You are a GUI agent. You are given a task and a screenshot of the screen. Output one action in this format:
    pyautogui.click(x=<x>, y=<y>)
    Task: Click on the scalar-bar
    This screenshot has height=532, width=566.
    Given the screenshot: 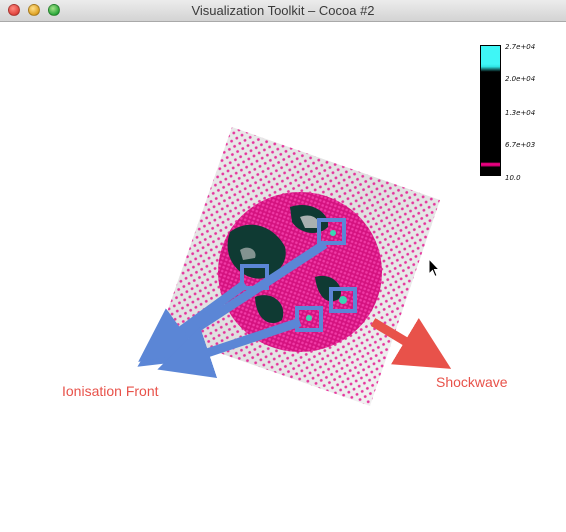 What is the action you would take?
    pyautogui.click(x=490, y=110)
    